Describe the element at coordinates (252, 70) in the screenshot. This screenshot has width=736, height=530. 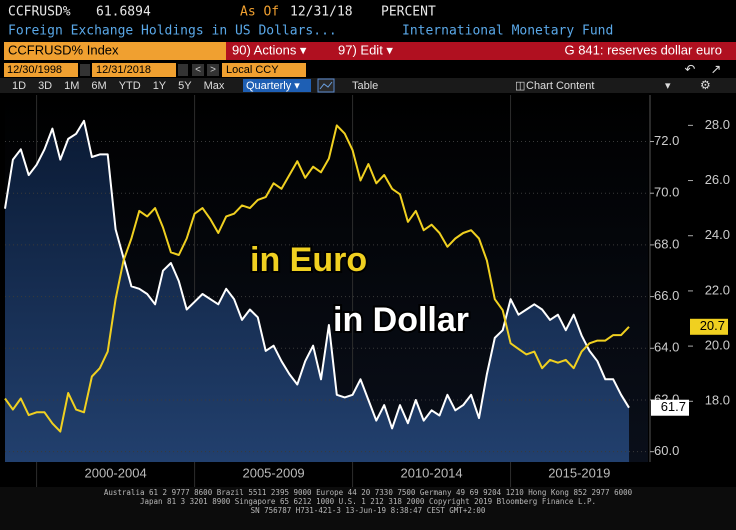
I see `currency: Local CCY` at that location.